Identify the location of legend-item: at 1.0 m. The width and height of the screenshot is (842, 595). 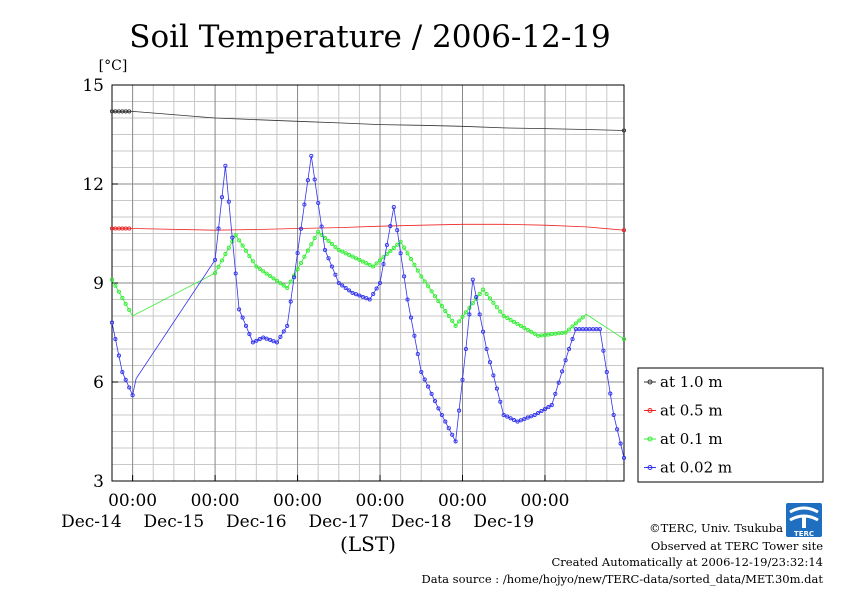
(683, 382).